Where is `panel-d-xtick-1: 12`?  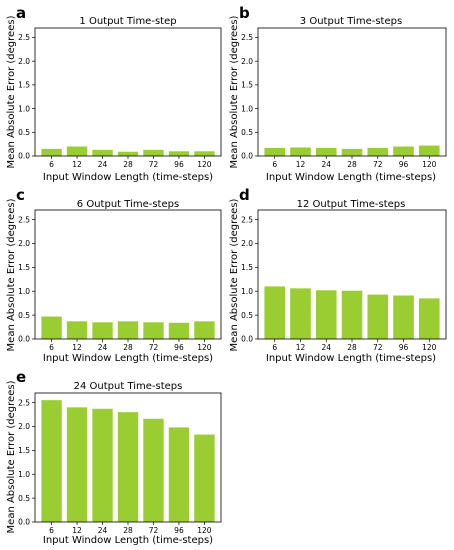 panel-d-xtick-1: 12 is located at coordinates (301, 347).